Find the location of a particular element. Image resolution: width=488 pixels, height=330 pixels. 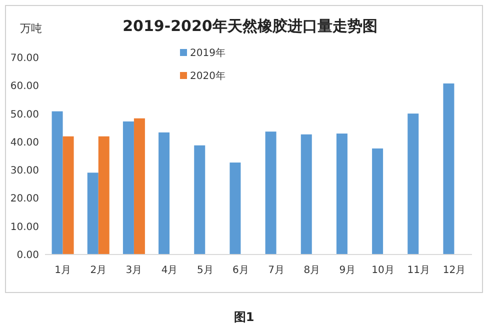

y-tick-label: 40.00 is located at coordinates (24, 142).